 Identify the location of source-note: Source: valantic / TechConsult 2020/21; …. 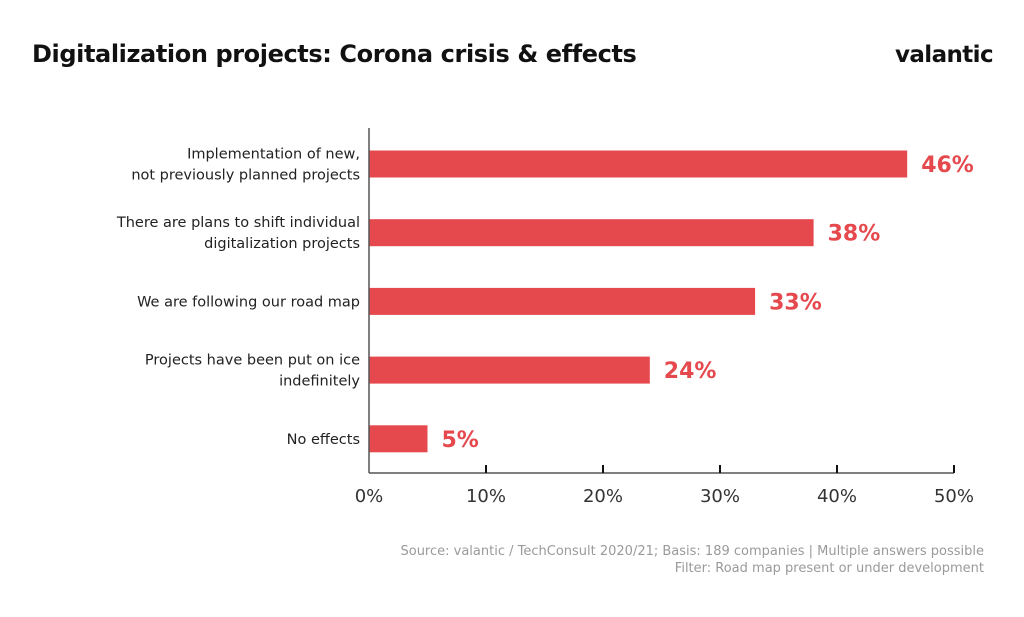
(692, 560).